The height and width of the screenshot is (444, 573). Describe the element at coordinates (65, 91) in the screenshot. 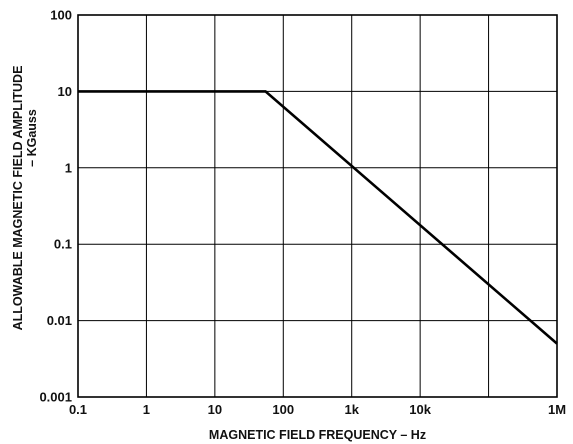

I see `y-tick-label: 10` at that location.